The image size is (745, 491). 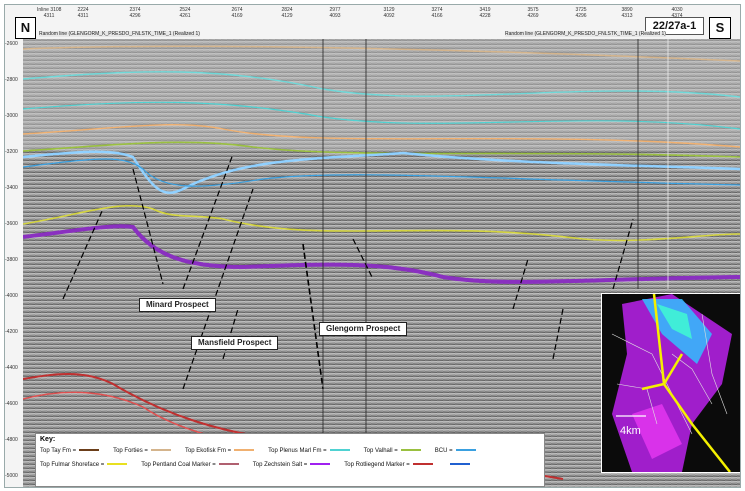 I want to click on legend-item: Top Plenus Marl Fm =, so click(x=309, y=451).